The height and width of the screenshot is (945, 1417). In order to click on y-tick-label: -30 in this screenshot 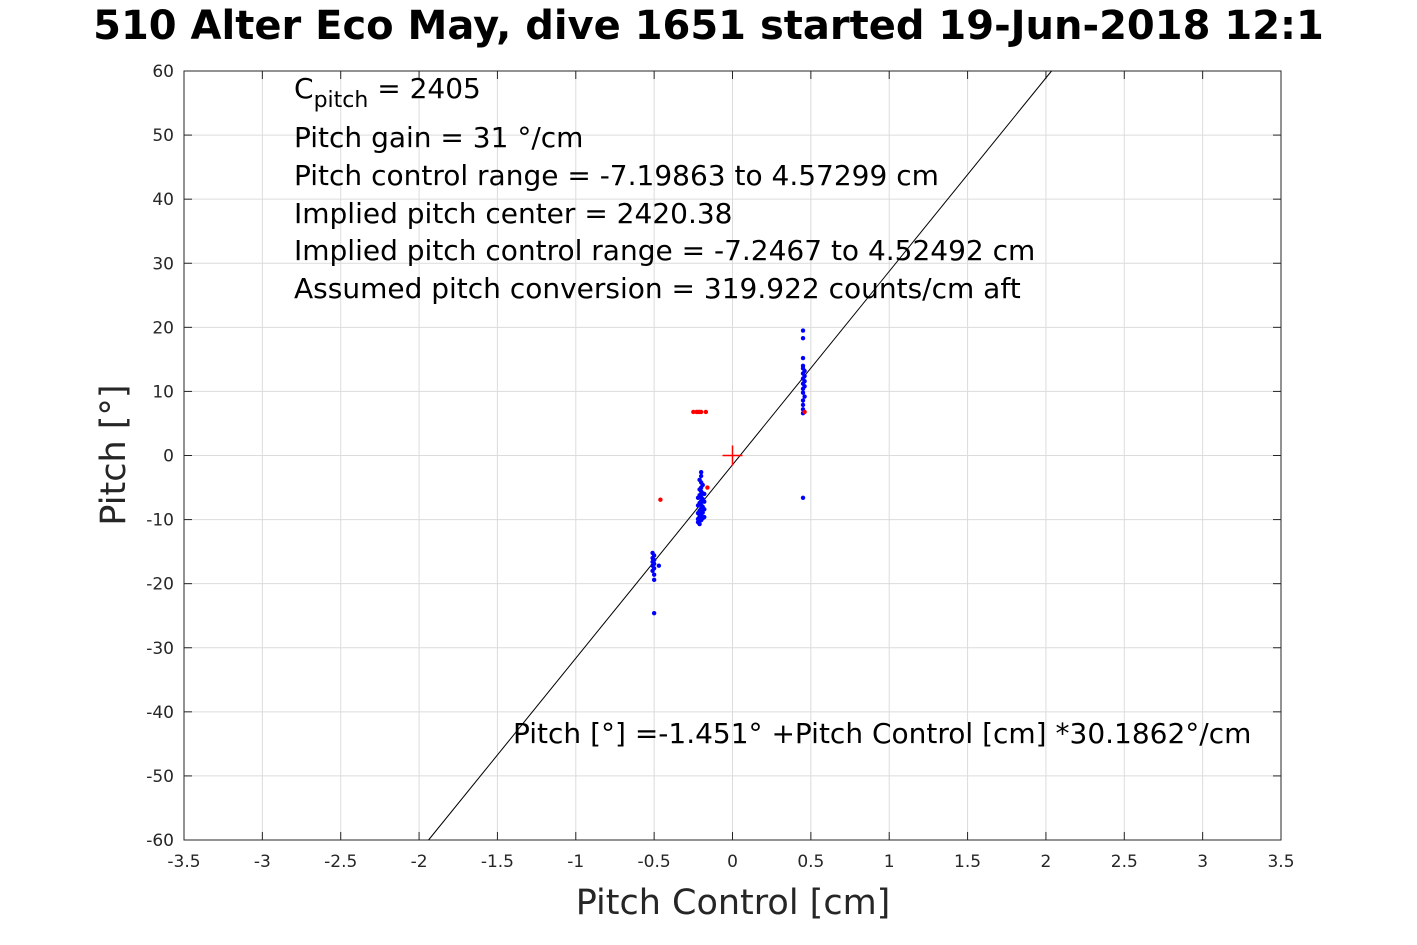, I will do `click(160, 649)`.